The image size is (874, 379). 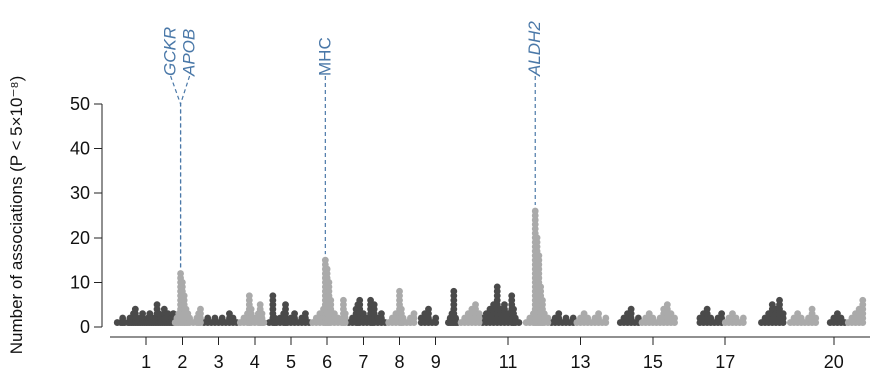 What do you see at coordinates (534, 49) in the screenshot?
I see `annotation-label: ALDH2` at bounding box center [534, 49].